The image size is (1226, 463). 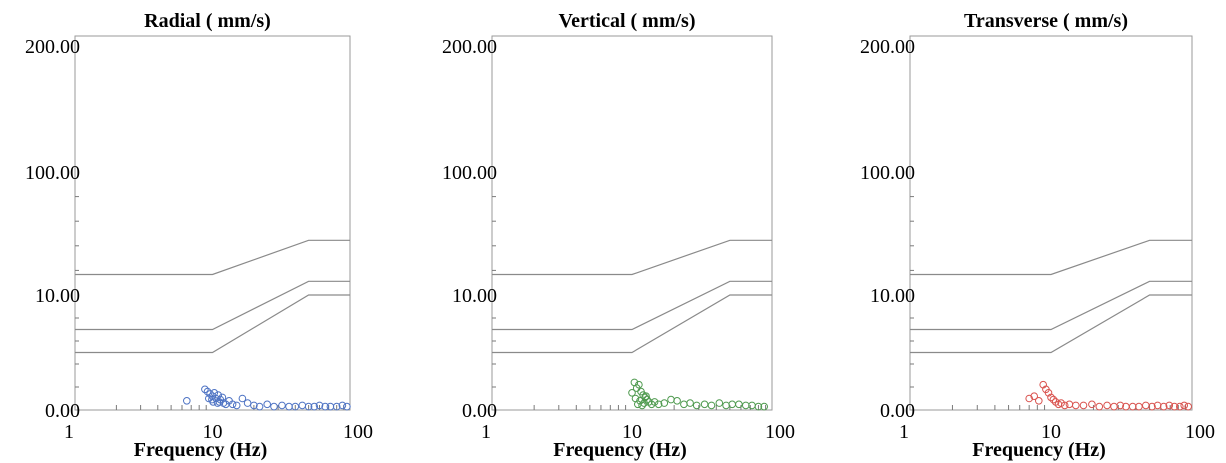 What do you see at coordinates (1046, 21) in the screenshot?
I see `chart-title: Transverse ( mm/s)` at bounding box center [1046, 21].